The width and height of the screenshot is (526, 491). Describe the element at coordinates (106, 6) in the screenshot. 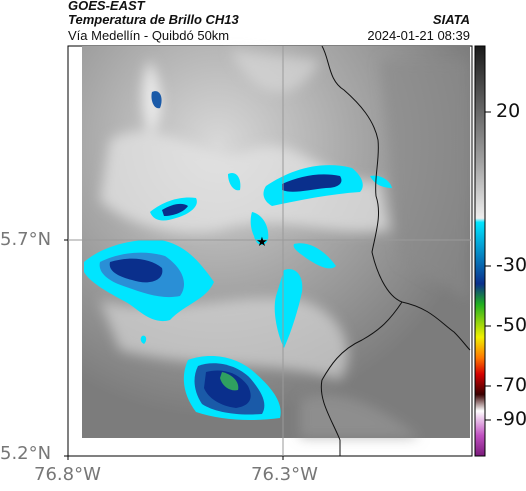

I see `satellite-name: GOES-EAST` at that location.